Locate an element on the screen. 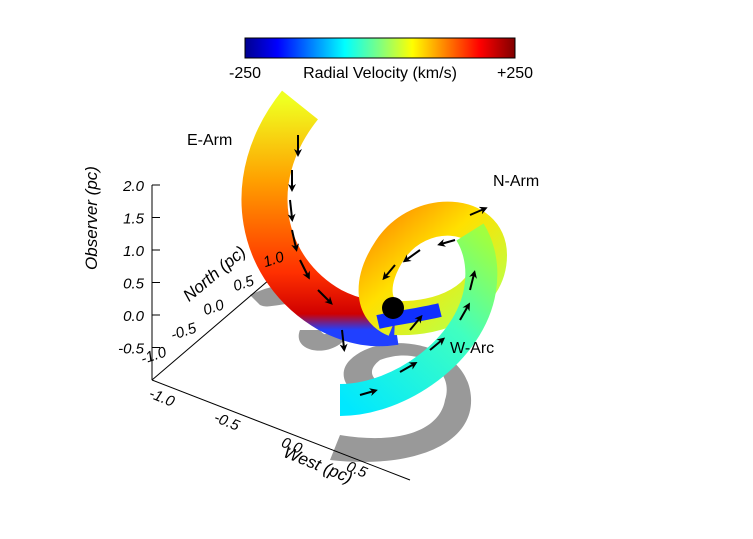 The height and width of the screenshot is (539, 753). observer-tick-label: 1.0 is located at coordinates (134, 251).